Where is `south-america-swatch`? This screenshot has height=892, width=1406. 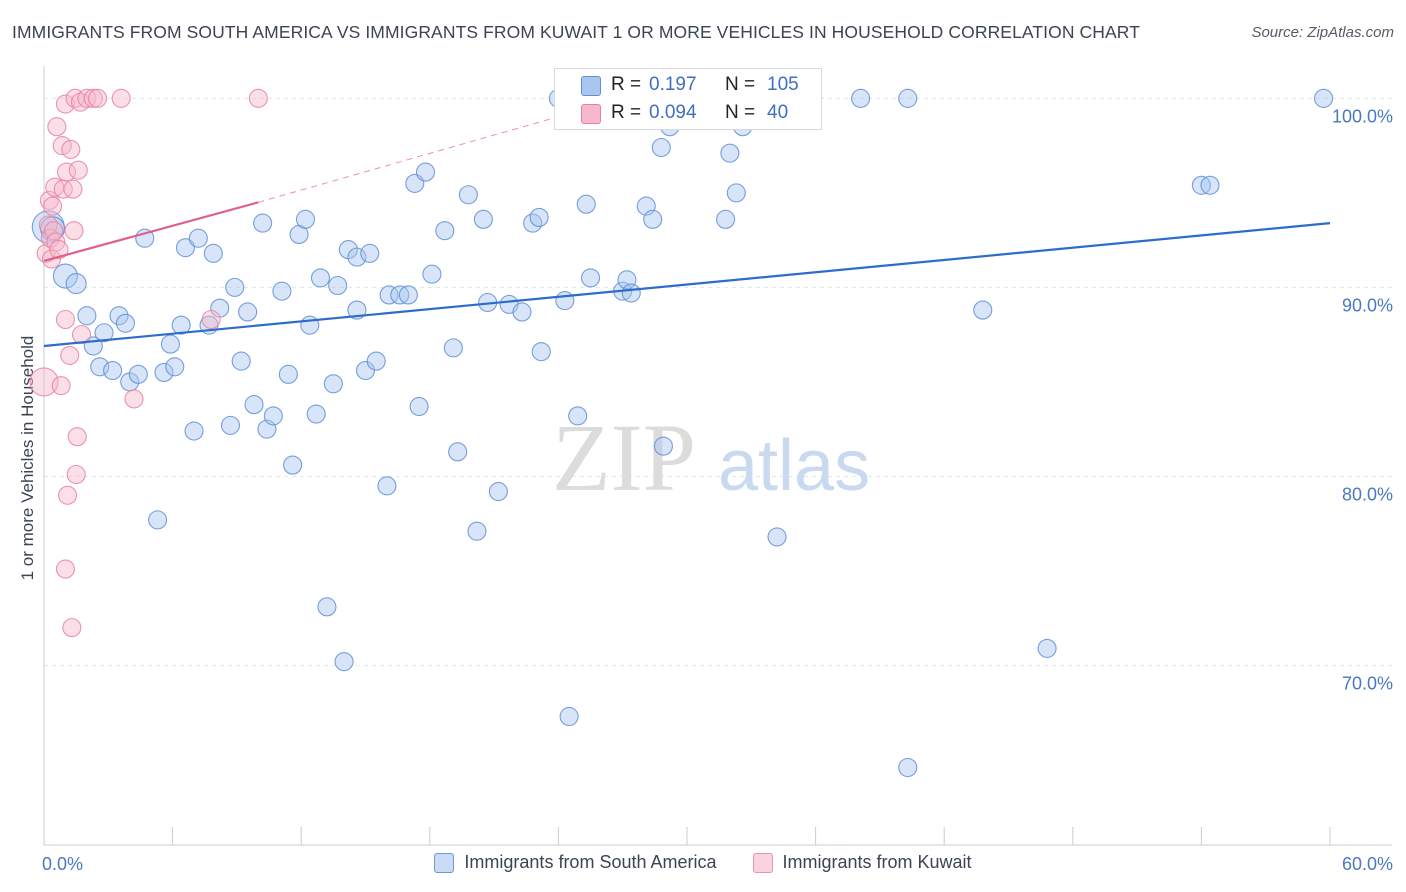 south-america-swatch is located at coordinates (591, 86).